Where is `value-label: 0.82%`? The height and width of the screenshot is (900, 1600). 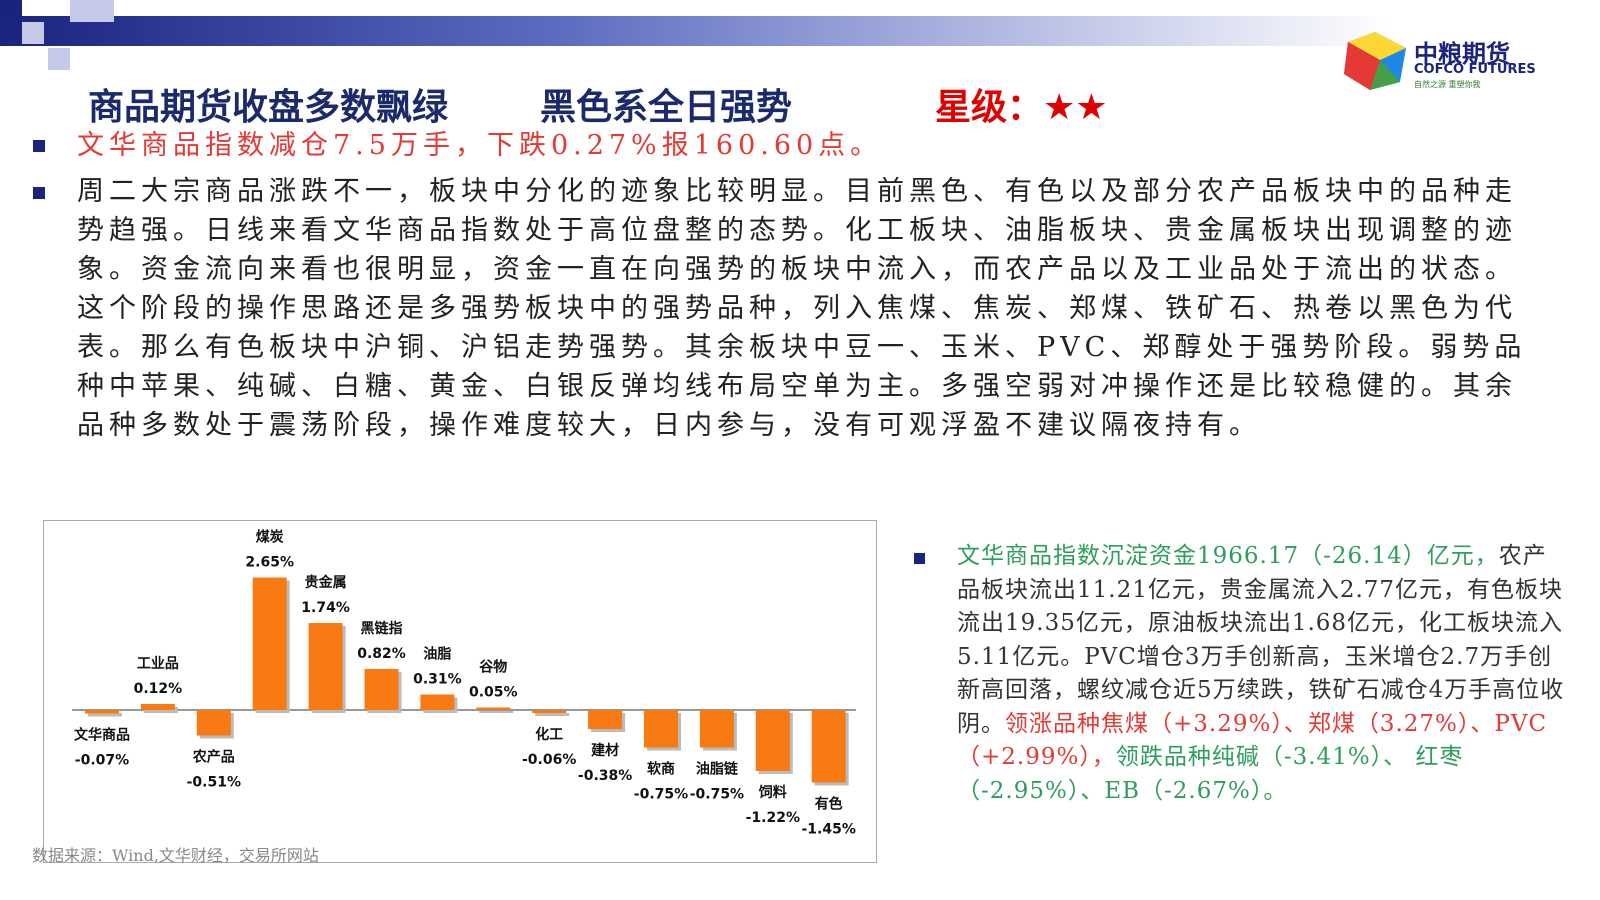
value-label: 0.82% is located at coordinates (381, 654).